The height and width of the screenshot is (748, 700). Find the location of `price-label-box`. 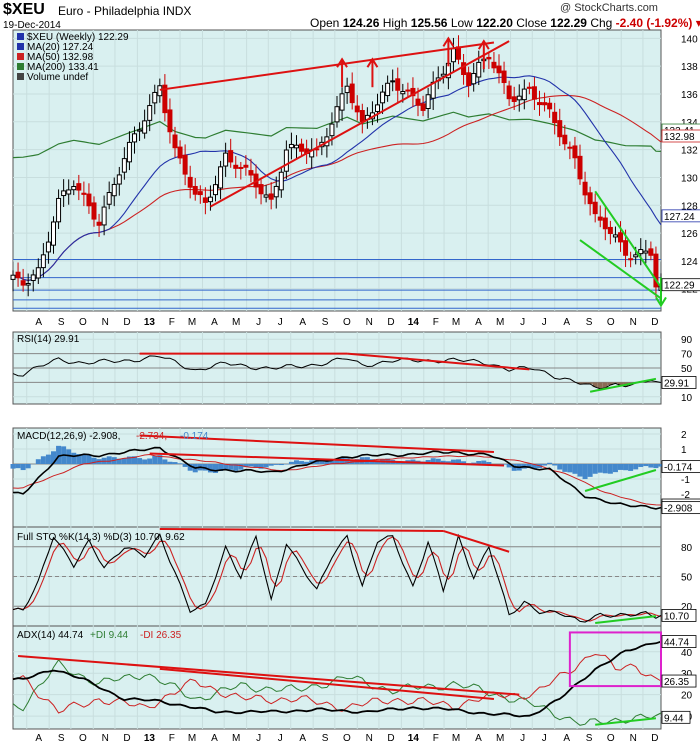

price-label-box is located at coordinates (680, 216).